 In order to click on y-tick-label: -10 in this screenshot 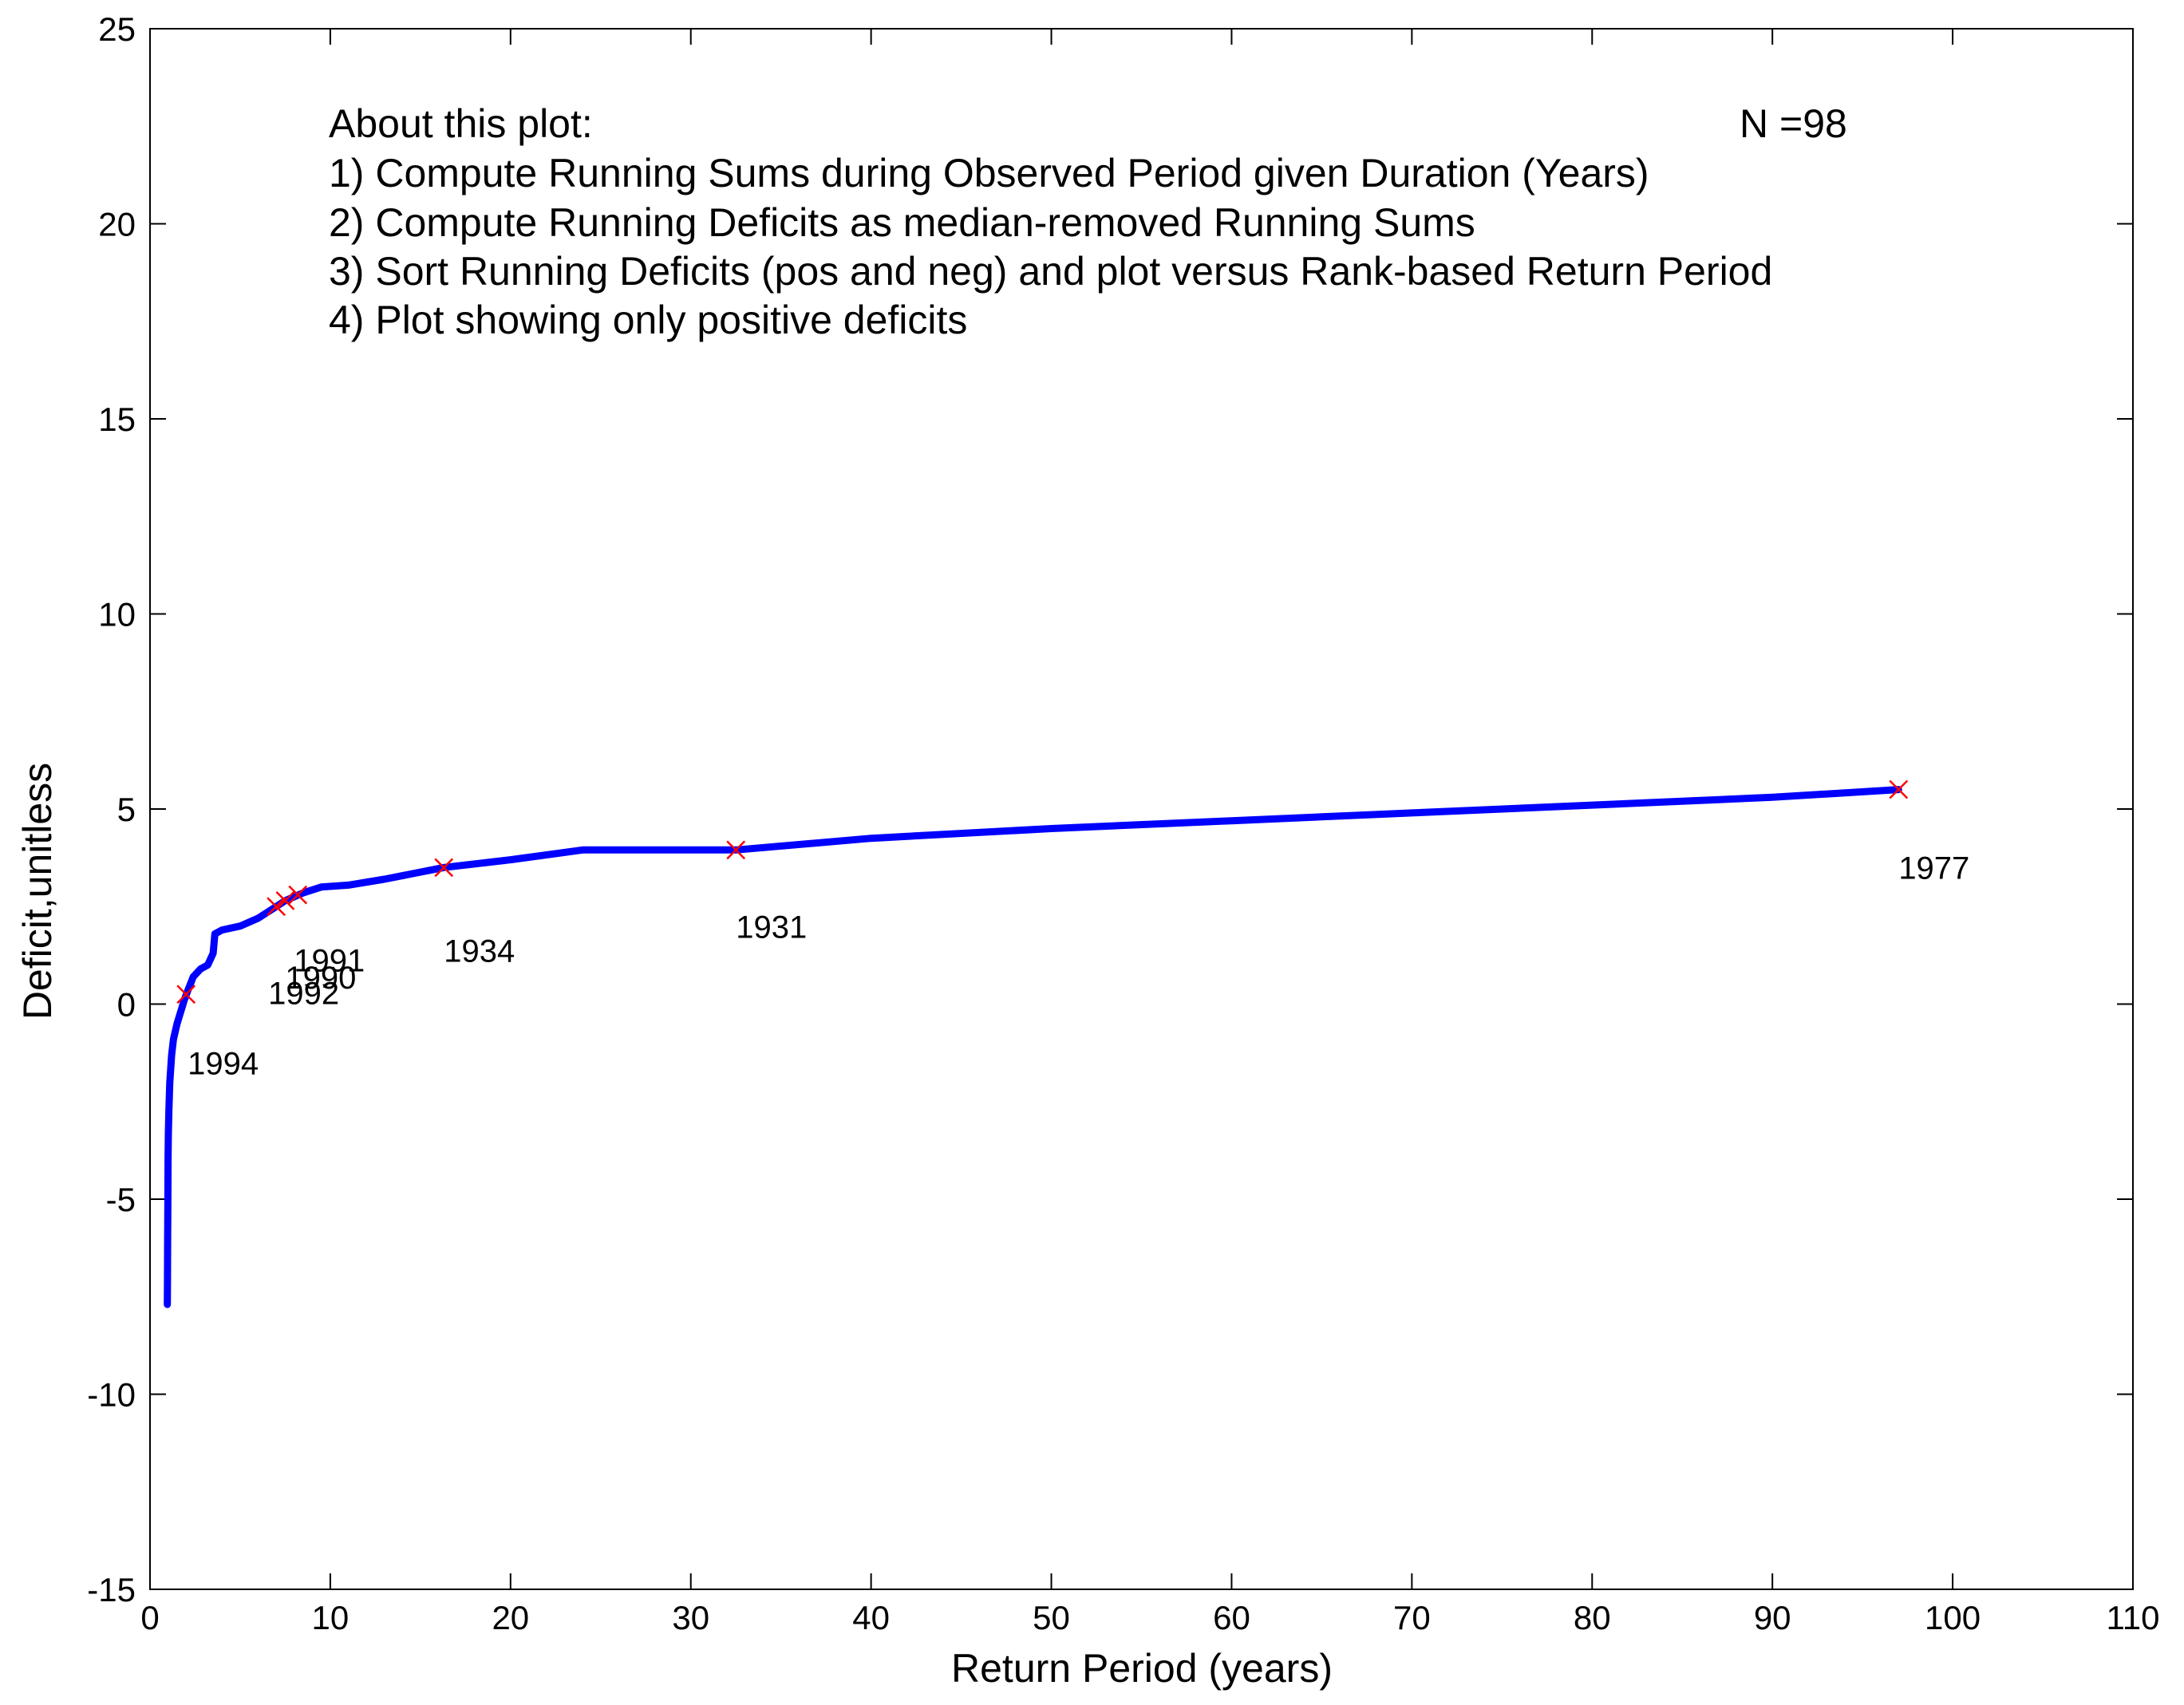, I will do `click(111, 1395)`.